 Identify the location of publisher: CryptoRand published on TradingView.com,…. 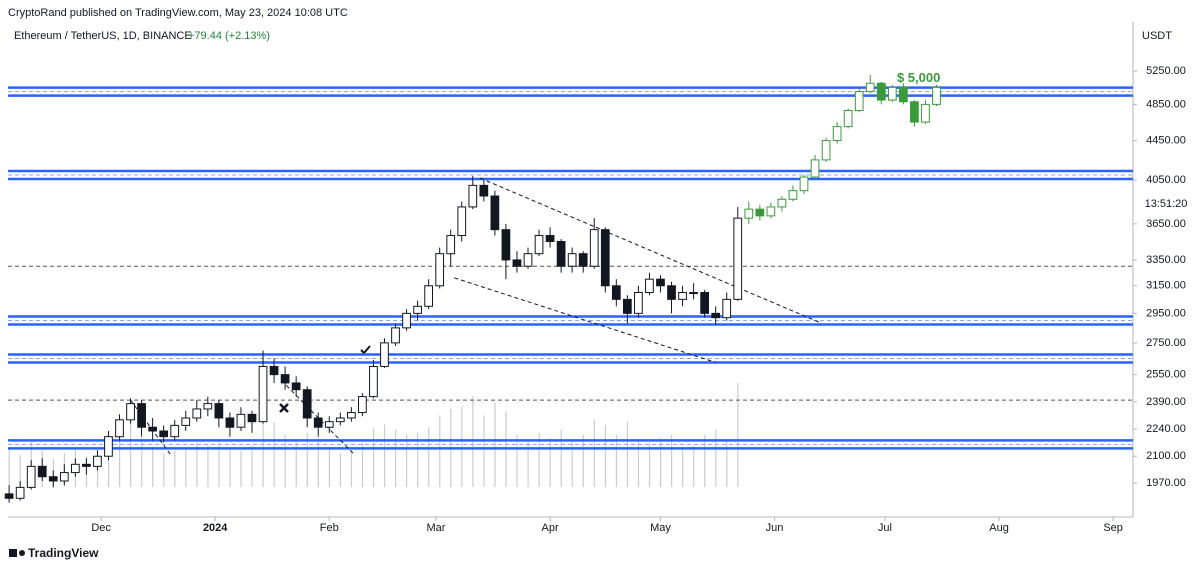
(178, 13).